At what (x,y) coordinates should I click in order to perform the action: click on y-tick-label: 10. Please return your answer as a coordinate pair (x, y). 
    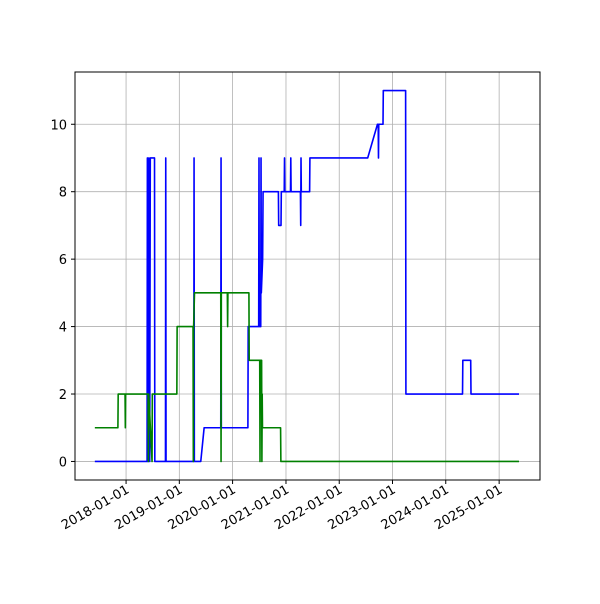
    Looking at the image, I should click on (58, 125).